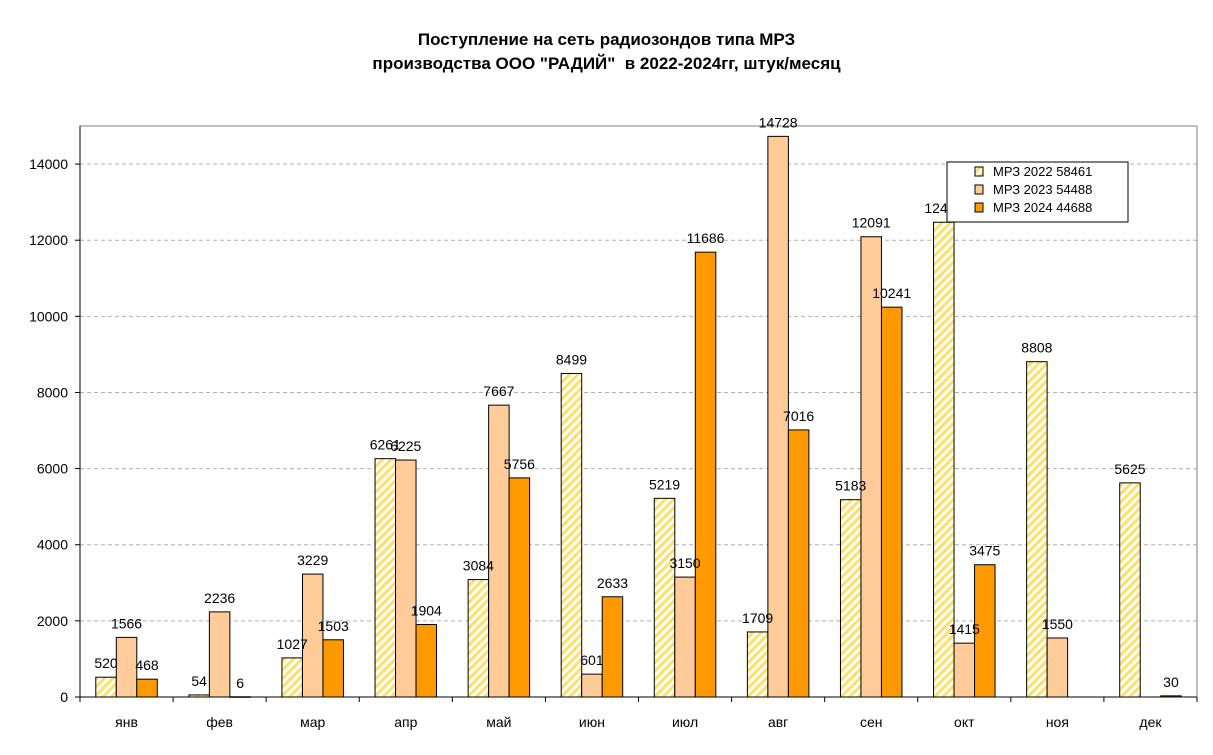  What do you see at coordinates (798, 416) in the screenshot?
I see `data-label: 7016` at bounding box center [798, 416].